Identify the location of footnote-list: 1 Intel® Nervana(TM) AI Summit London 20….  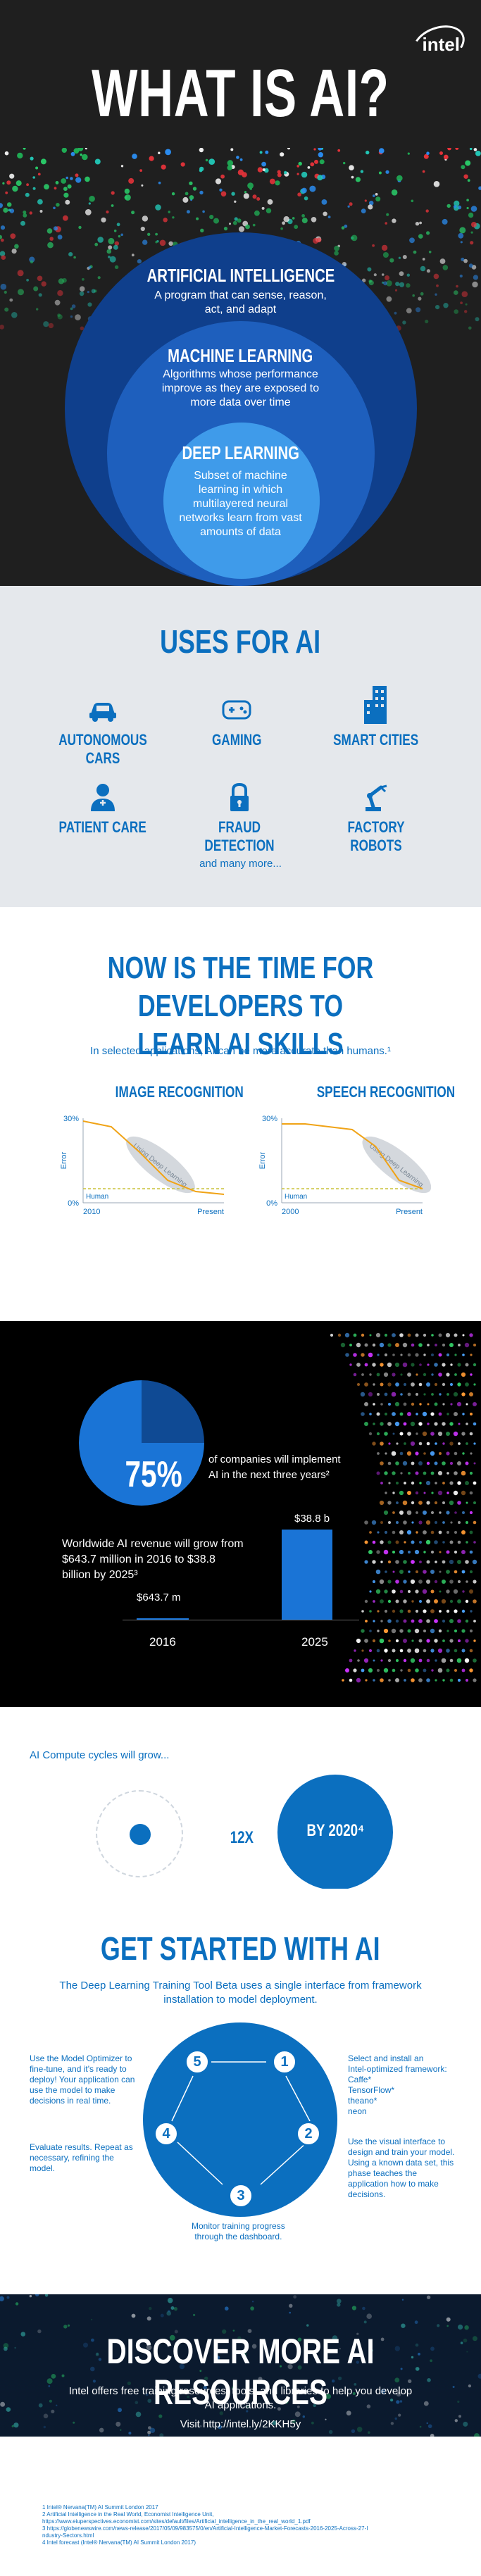
(239, 2525).